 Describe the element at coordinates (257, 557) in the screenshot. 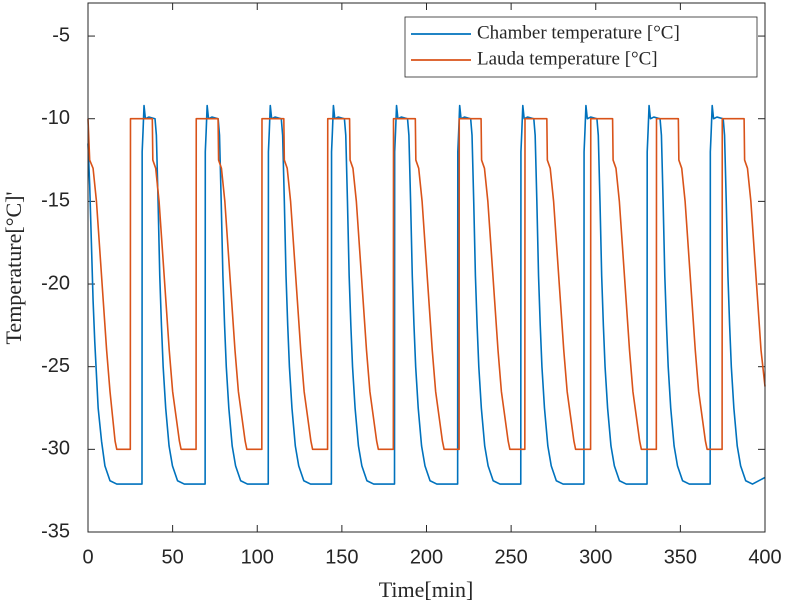

I see `x-tick-label: 100` at that location.